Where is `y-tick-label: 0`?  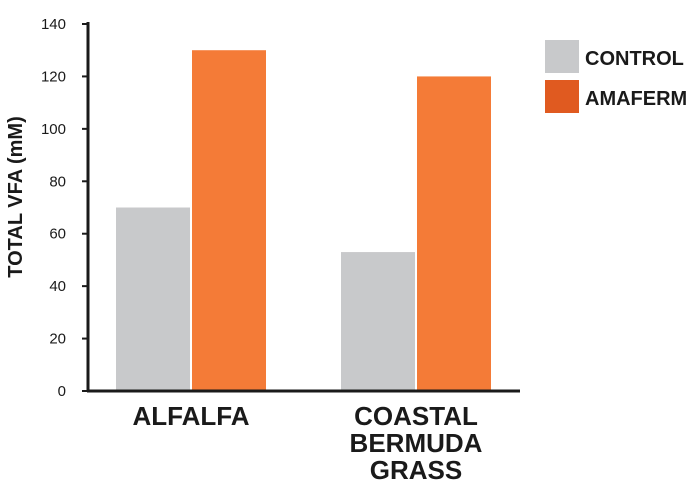 y-tick-label: 0 is located at coordinates (62, 391).